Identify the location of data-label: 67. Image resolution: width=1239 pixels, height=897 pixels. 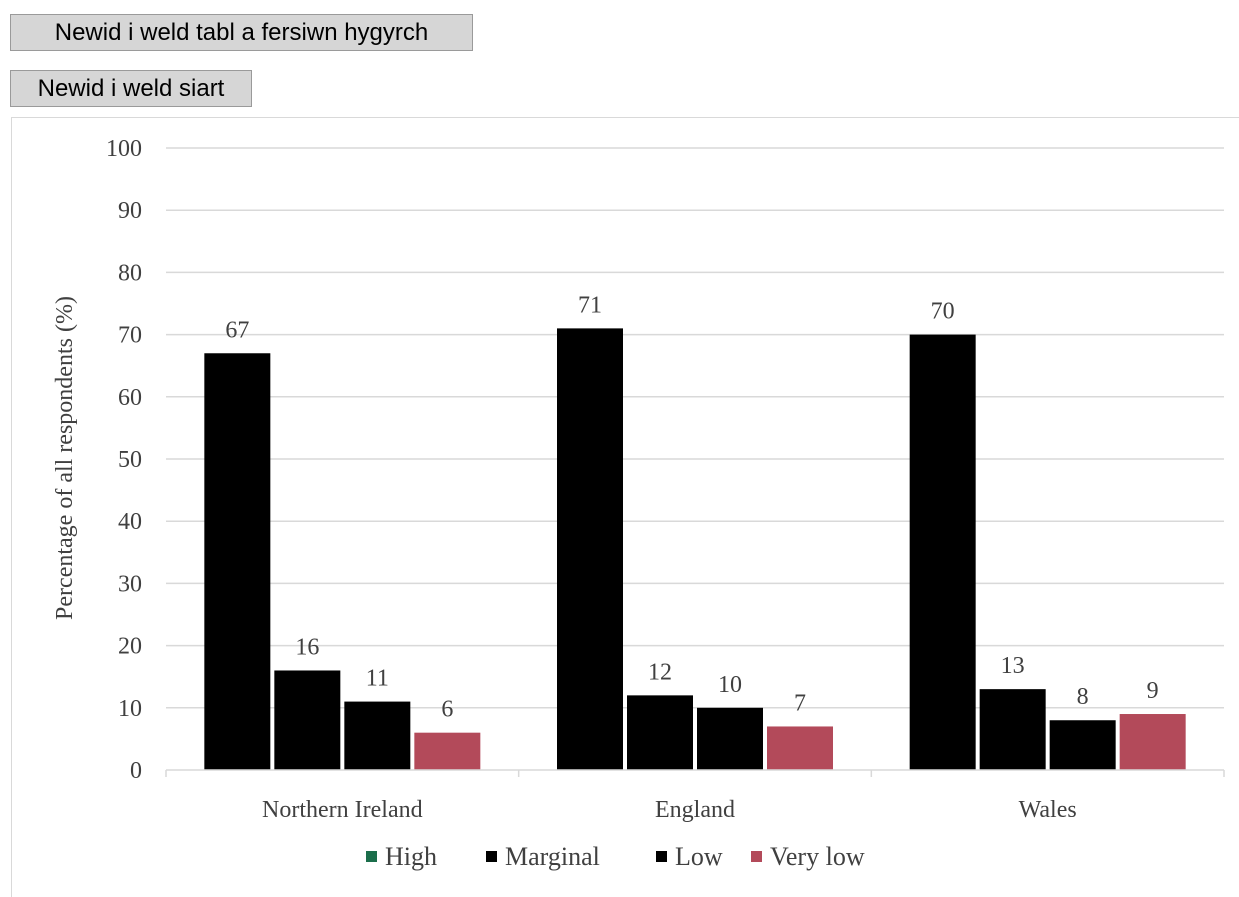
(237, 330).